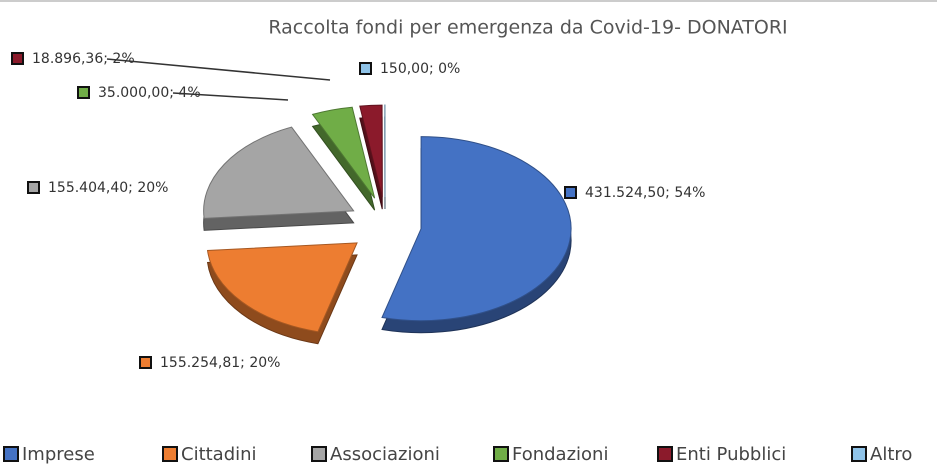 The height and width of the screenshot is (466, 937). Describe the element at coordinates (385, 454) in the screenshot. I see `legend-label: Associazioni` at that location.